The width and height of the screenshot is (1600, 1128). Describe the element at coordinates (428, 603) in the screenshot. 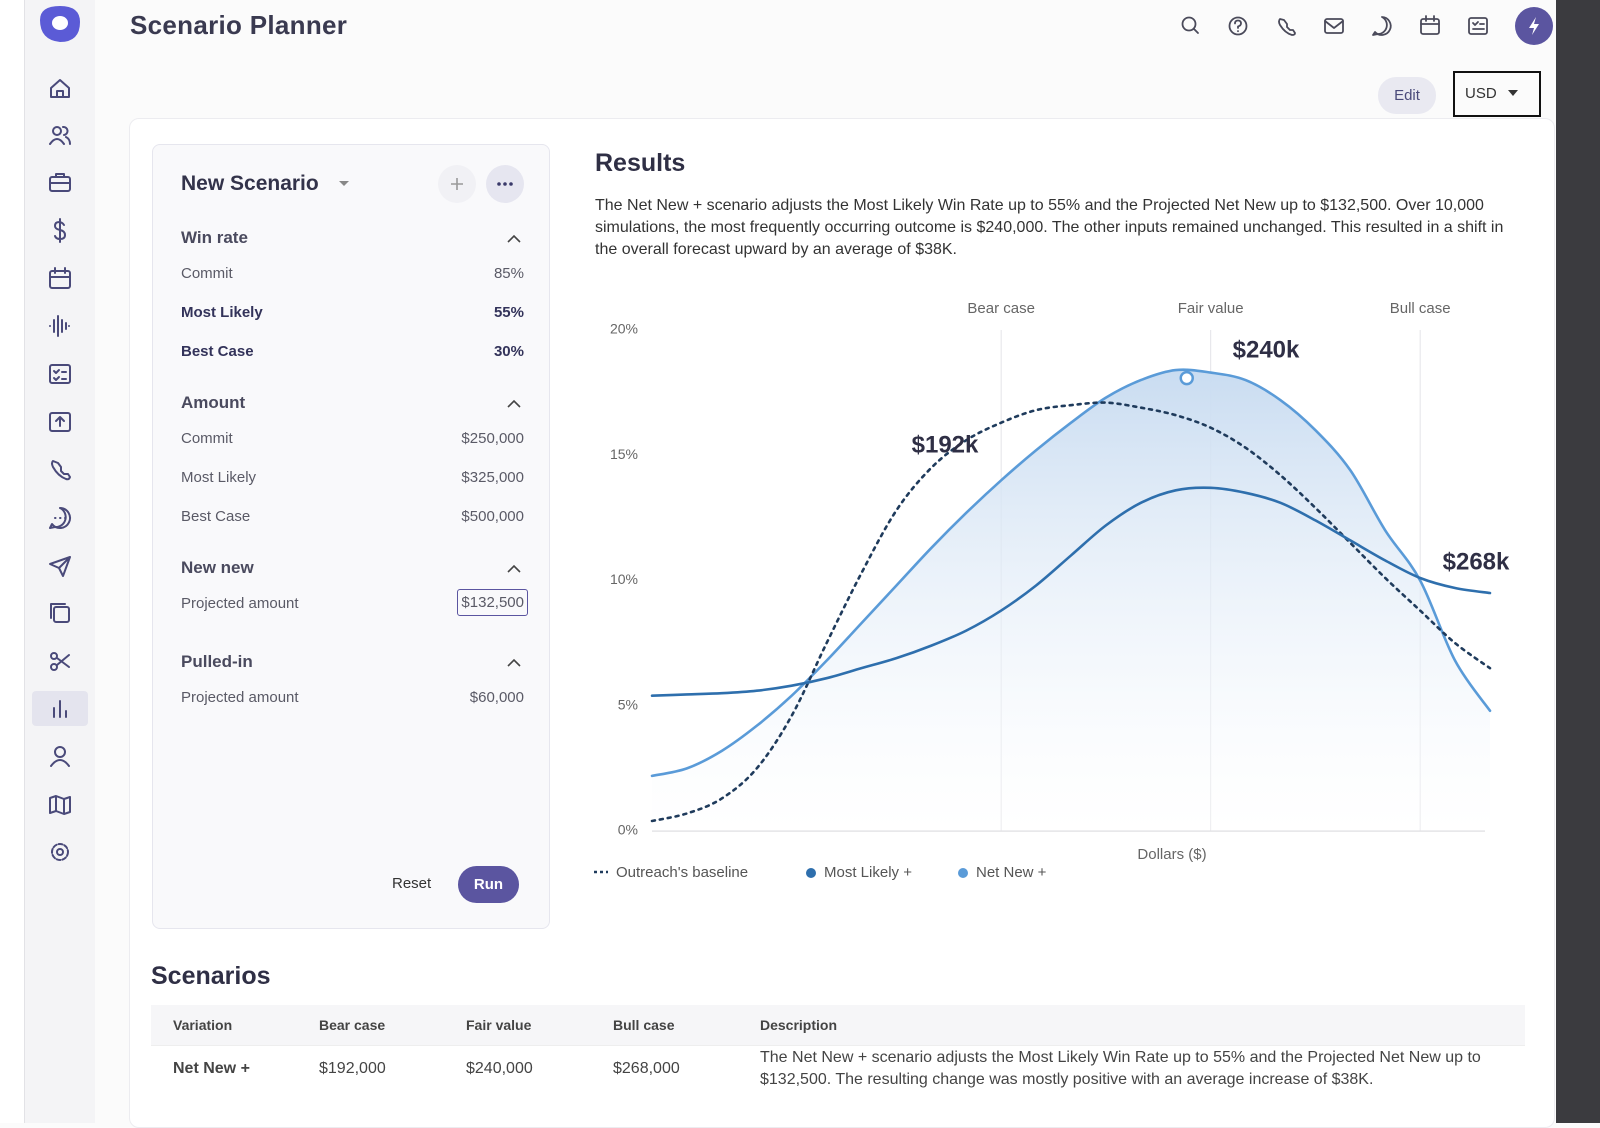

I see `field-input: $132,500` at that location.